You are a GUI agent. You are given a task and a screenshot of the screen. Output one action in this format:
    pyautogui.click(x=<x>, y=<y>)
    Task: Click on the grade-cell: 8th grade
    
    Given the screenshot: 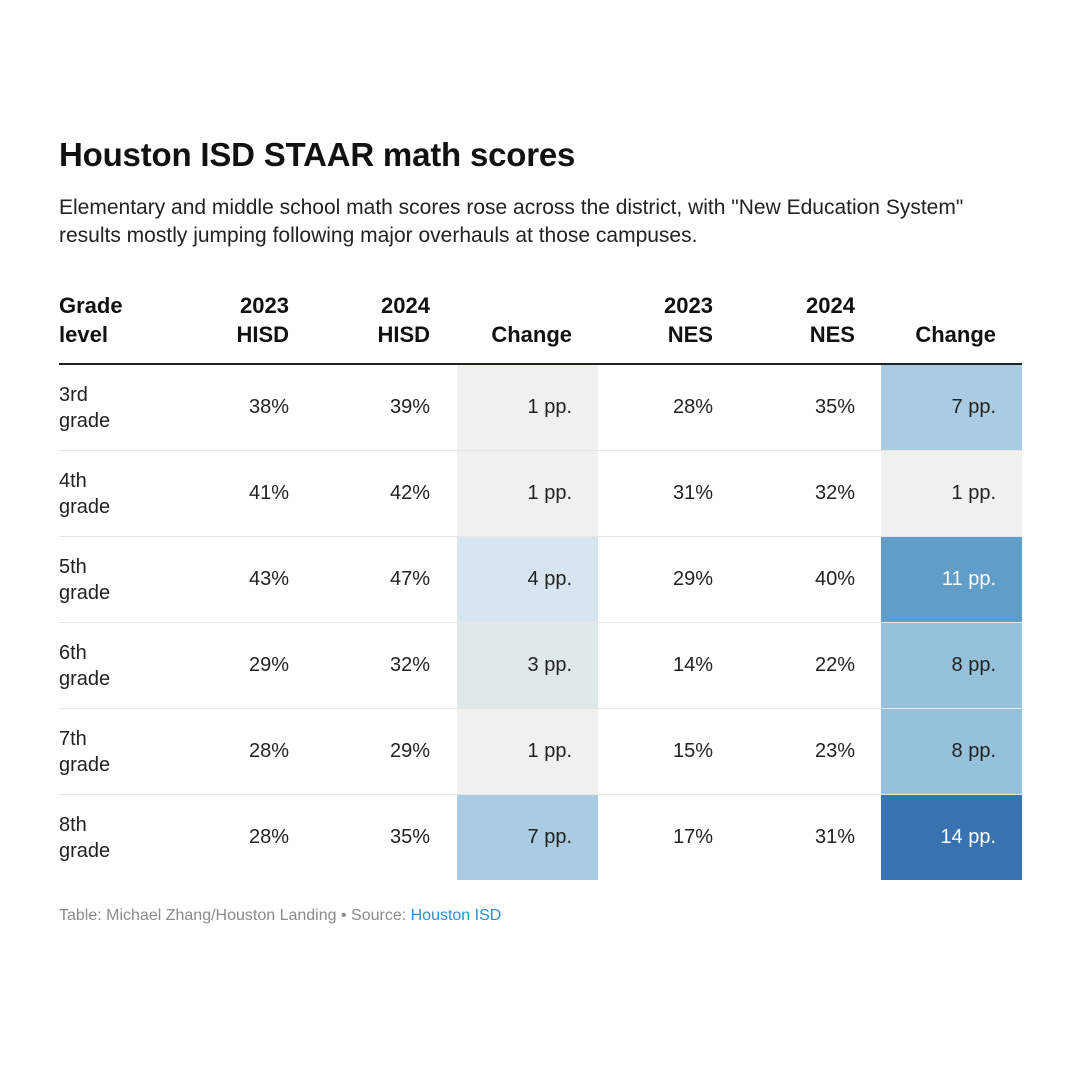 What is the action you would take?
    pyautogui.click(x=85, y=837)
    